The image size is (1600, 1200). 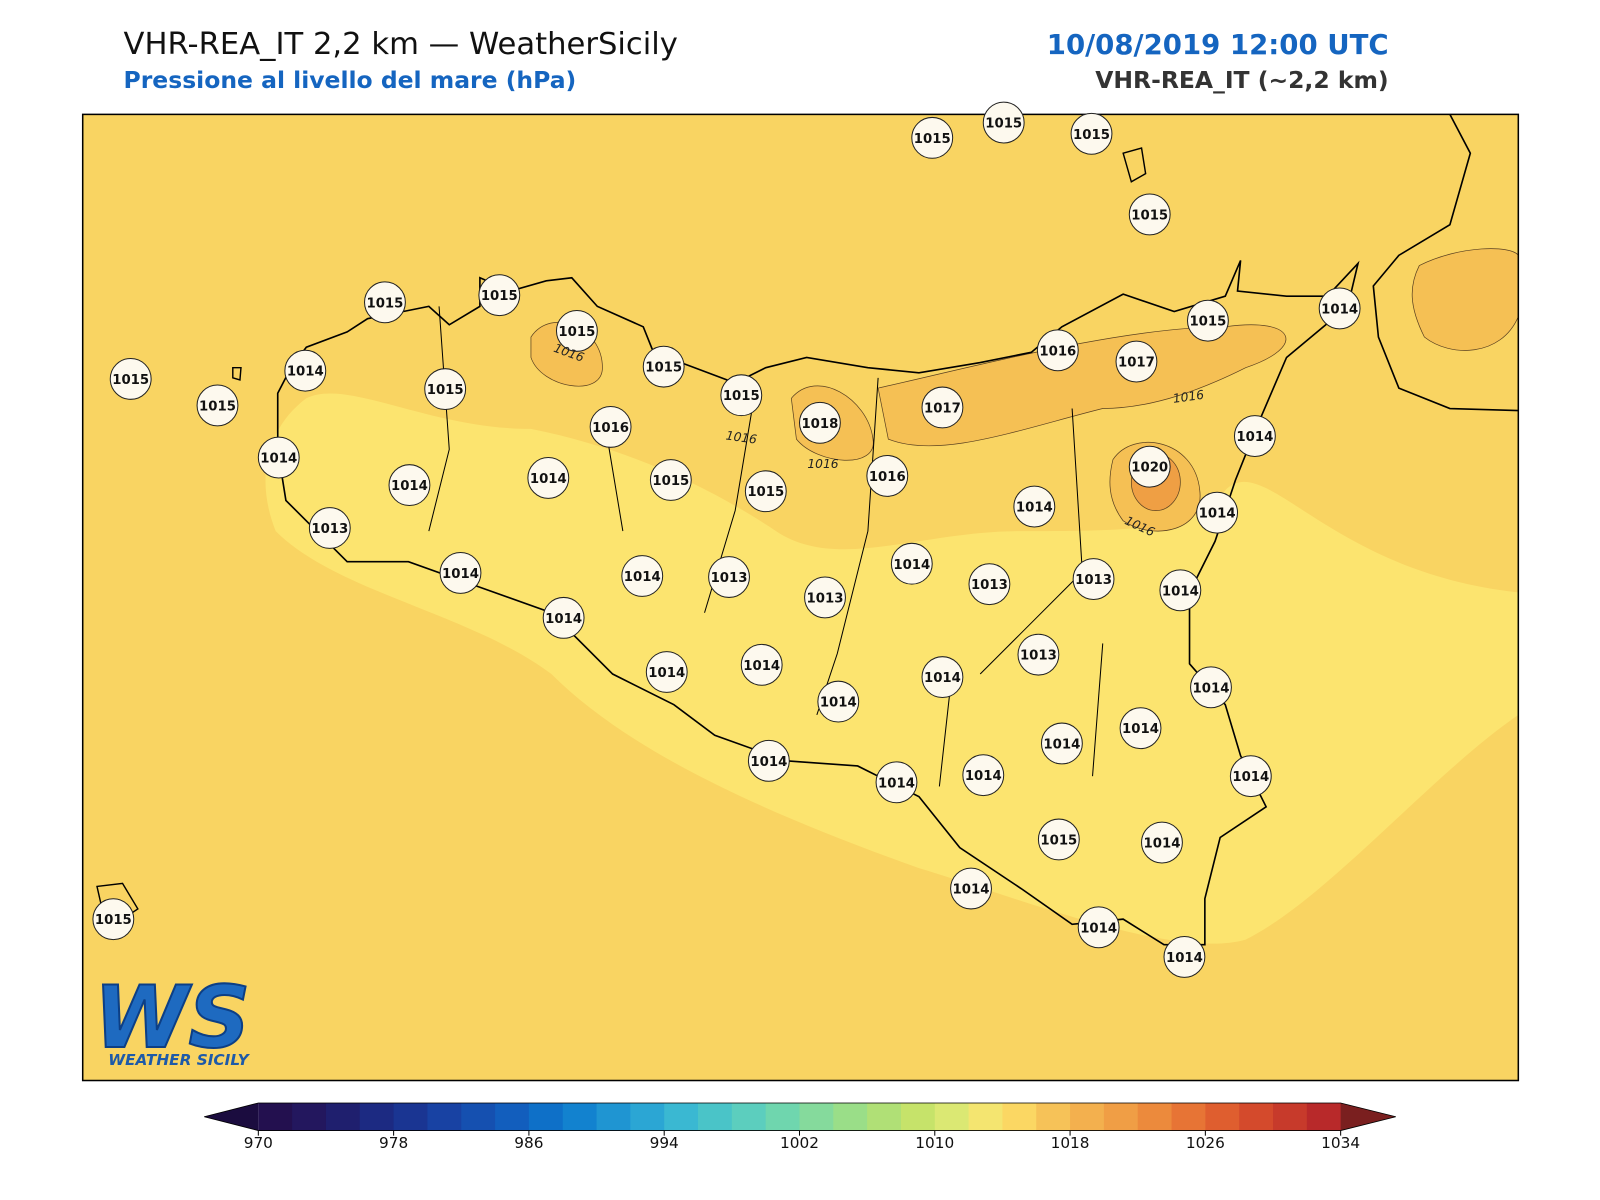 I want to click on title: VHR-REA_IT 2,2 km — WeatherSicily, so click(x=401, y=44).